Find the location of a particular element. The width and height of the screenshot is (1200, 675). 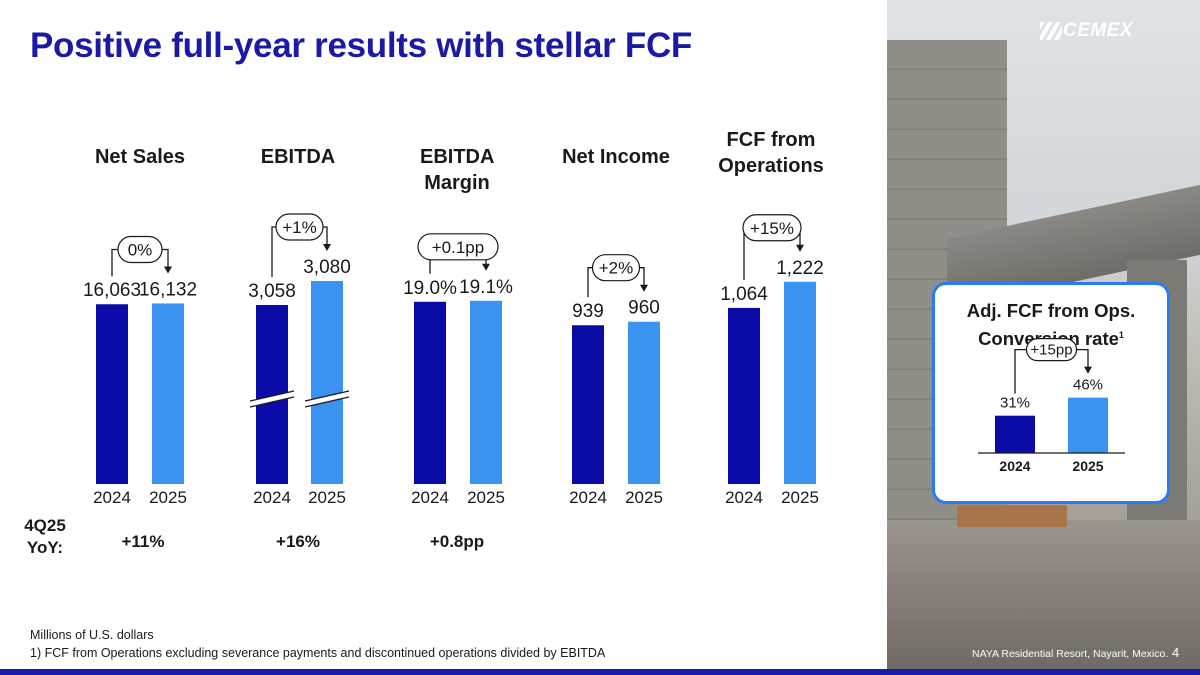

yoy-label: 4Q25 YoY: is located at coordinates (45, 536).